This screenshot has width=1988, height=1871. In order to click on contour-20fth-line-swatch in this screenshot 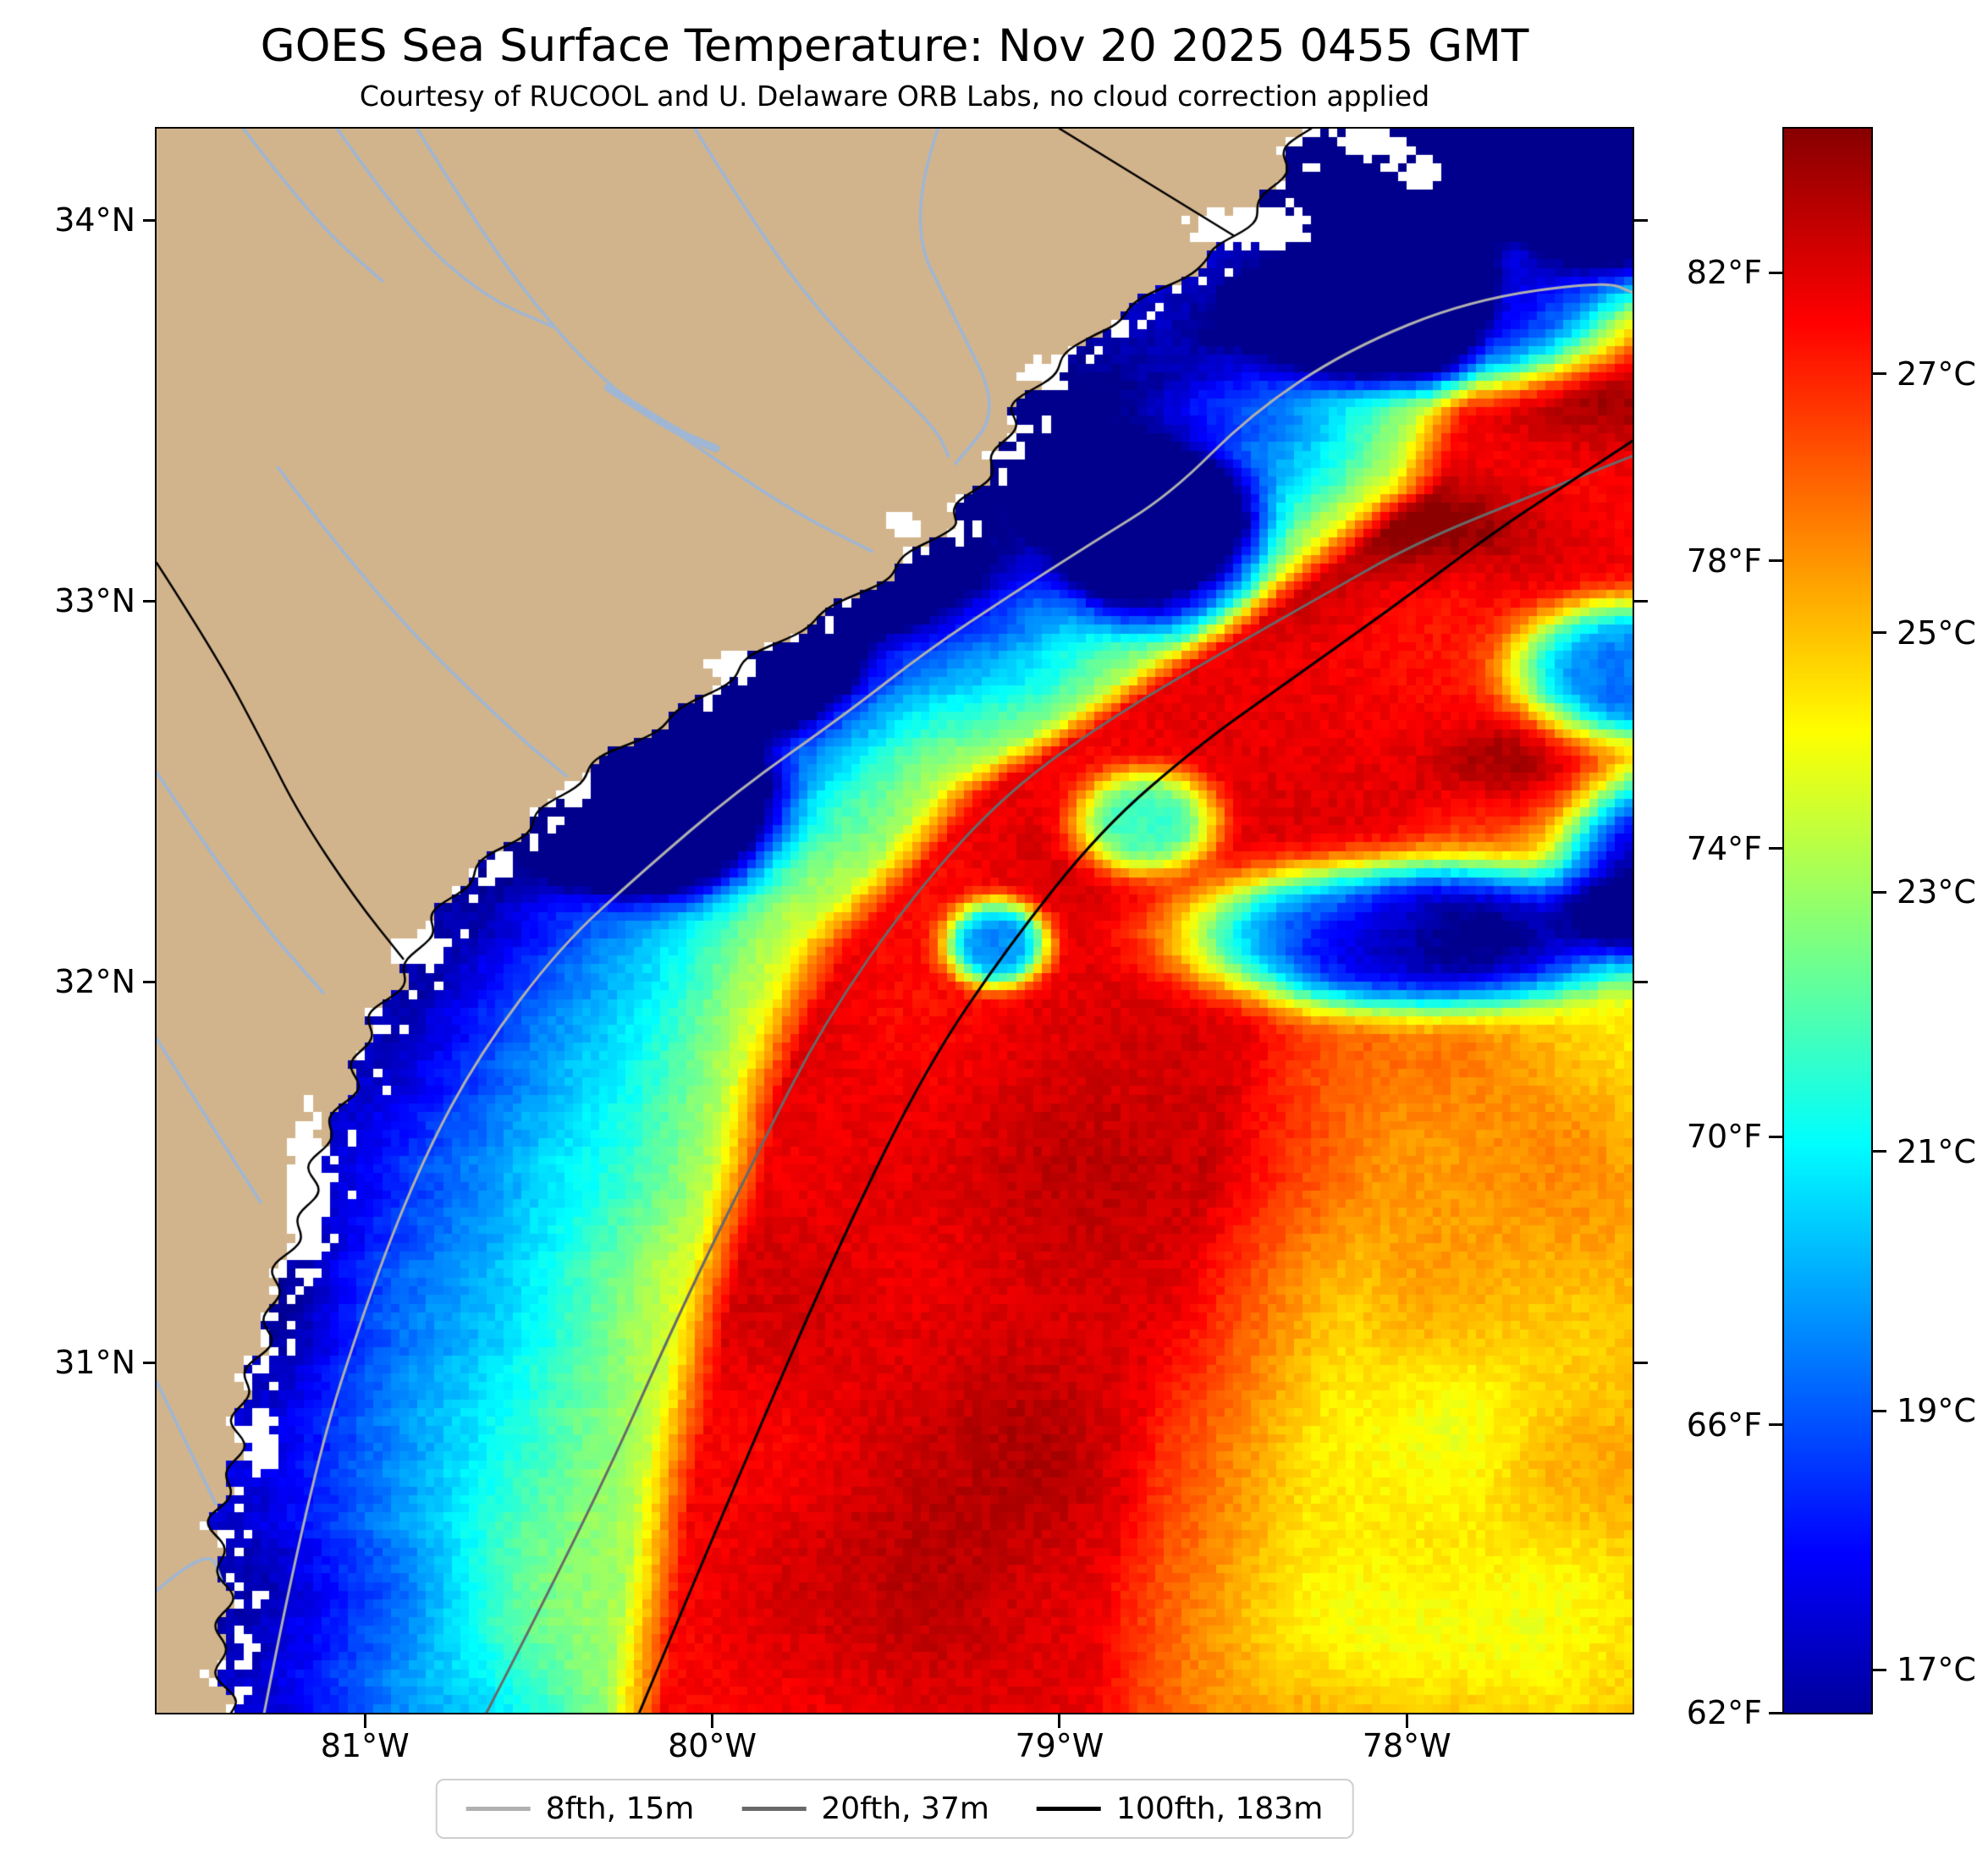, I will do `click(774, 1809)`.